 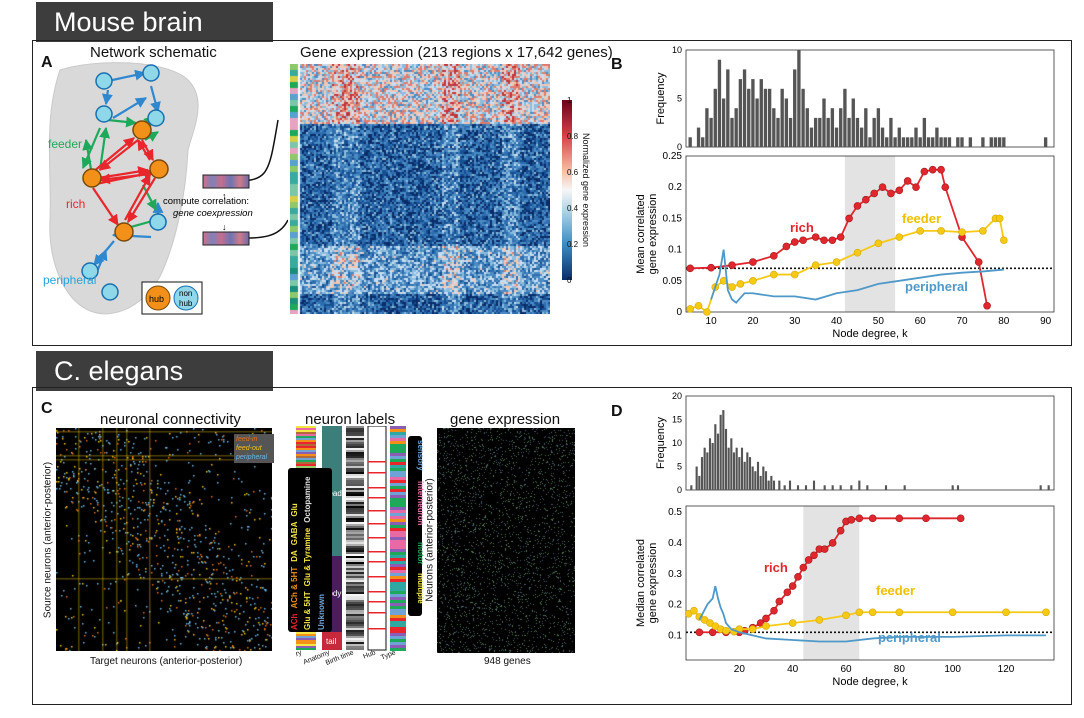 What do you see at coordinates (332, 593) in the screenshot?
I see `anatomy-body-label: body` at bounding box center [332, 593].